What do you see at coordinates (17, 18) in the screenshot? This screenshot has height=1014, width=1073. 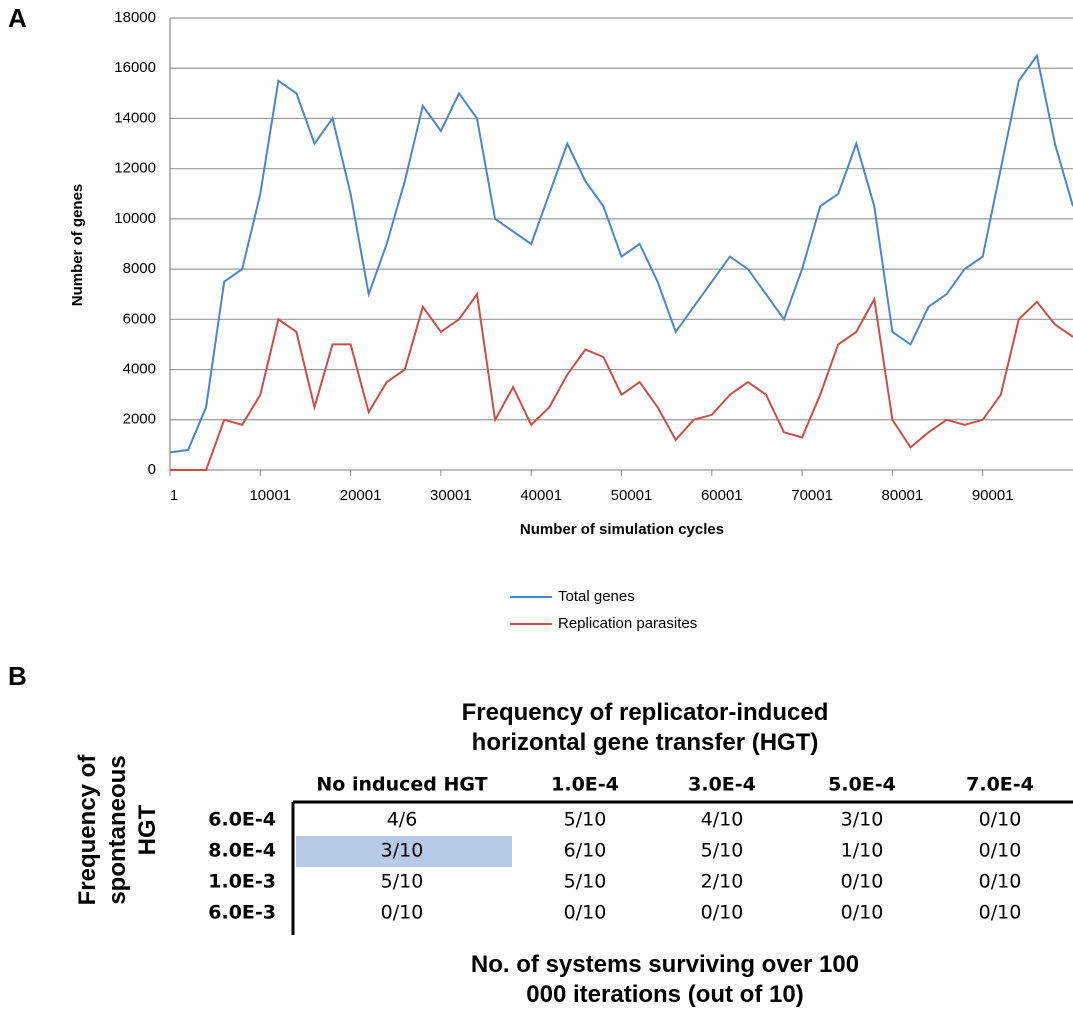 I see `panel-label: A` at bounding box center [17, 18].